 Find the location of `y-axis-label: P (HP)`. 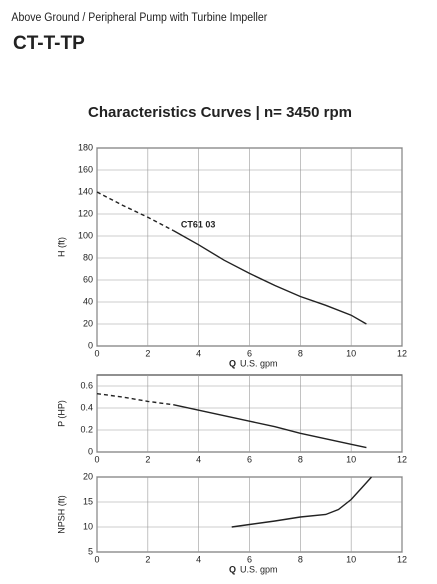

y-axis-label: P (HP) is located at coordinates (61, 413).